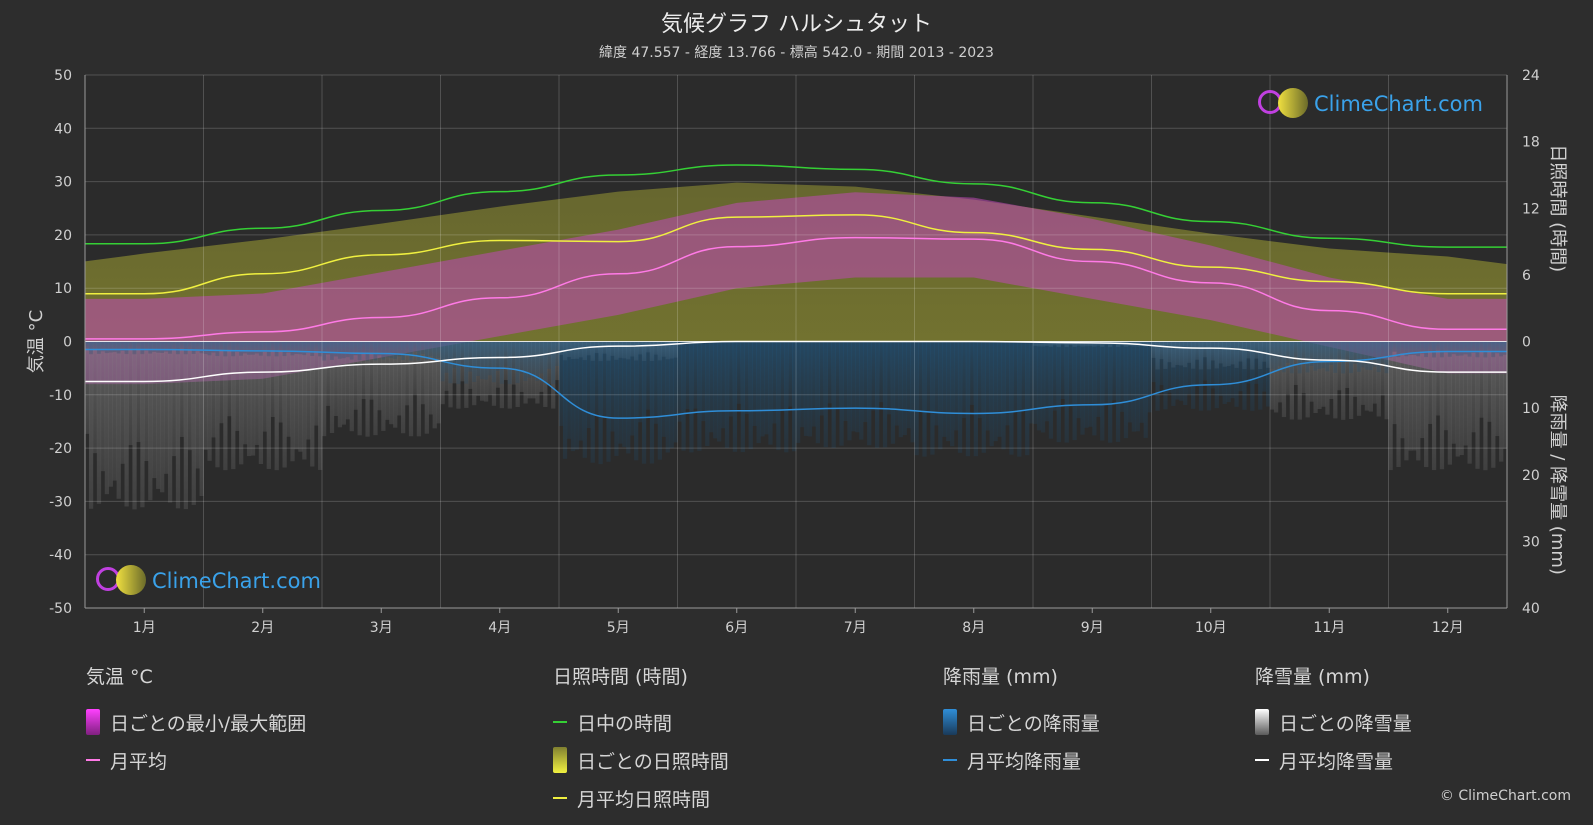 This screenshot has height=825, width=1593. I want to click on x-tick-label: 7月, so click(855, 628).